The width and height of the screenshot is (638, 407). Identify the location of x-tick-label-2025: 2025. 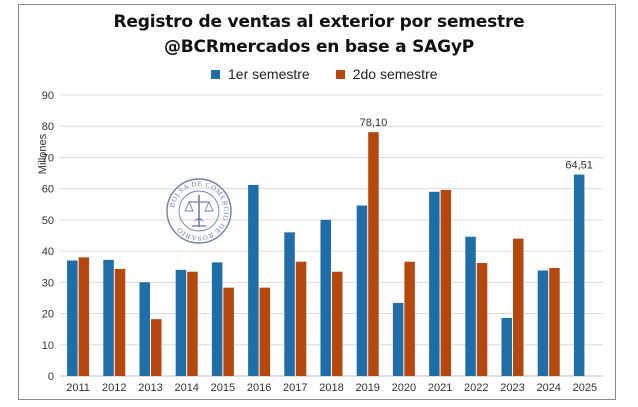
(585, 388).